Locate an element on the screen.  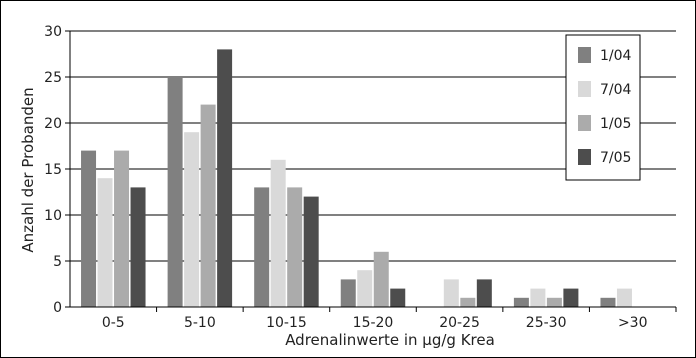
y-tick-label: 15 is located at coordinates (53, 170).